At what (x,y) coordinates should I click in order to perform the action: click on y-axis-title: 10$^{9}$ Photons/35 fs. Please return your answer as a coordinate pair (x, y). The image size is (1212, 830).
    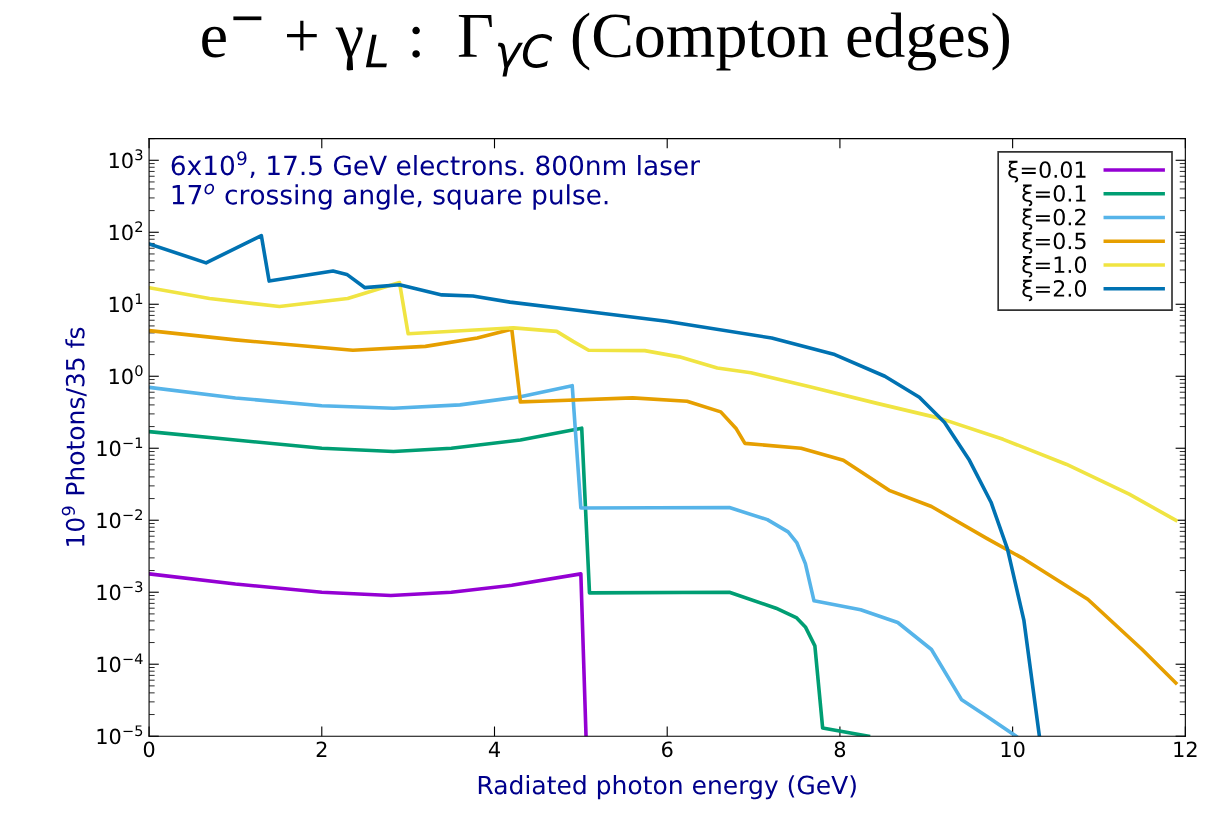
    Looking at the image, I should click on (74, 436).